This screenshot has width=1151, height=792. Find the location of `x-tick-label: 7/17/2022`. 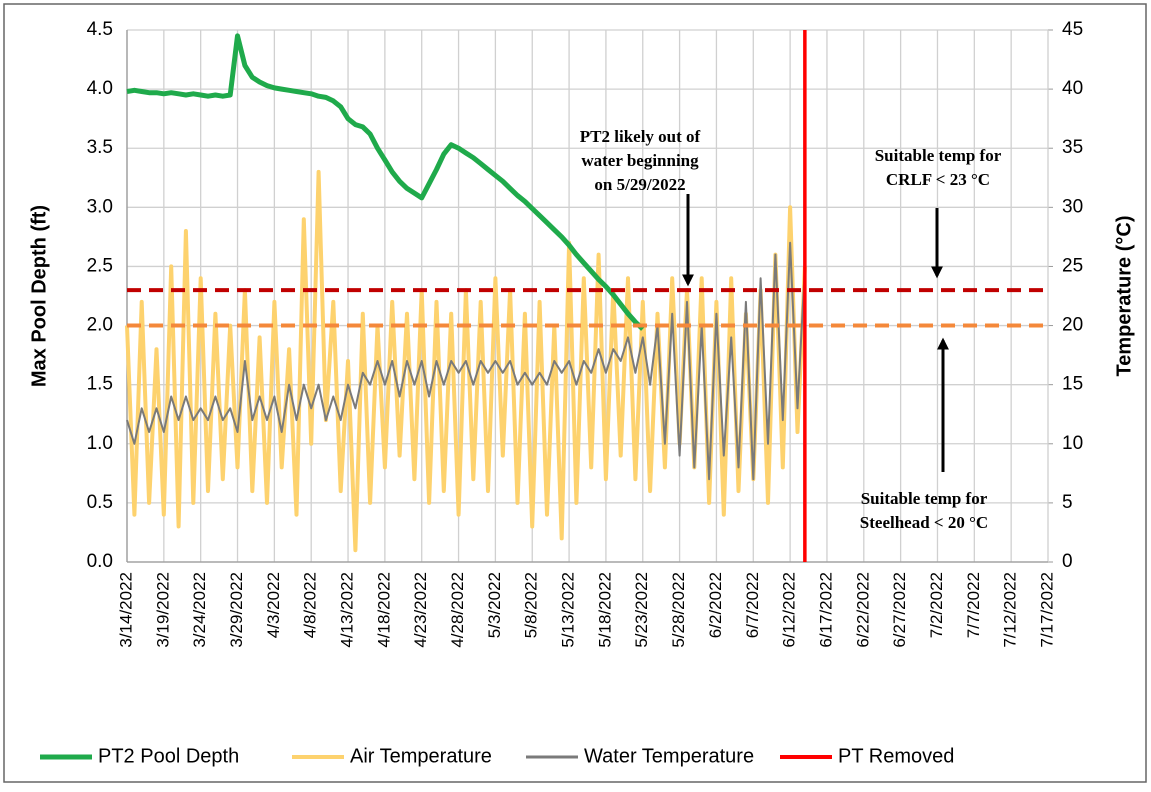

x-tick-label: 7/17/2022 is located at coordinates (1046, 610).